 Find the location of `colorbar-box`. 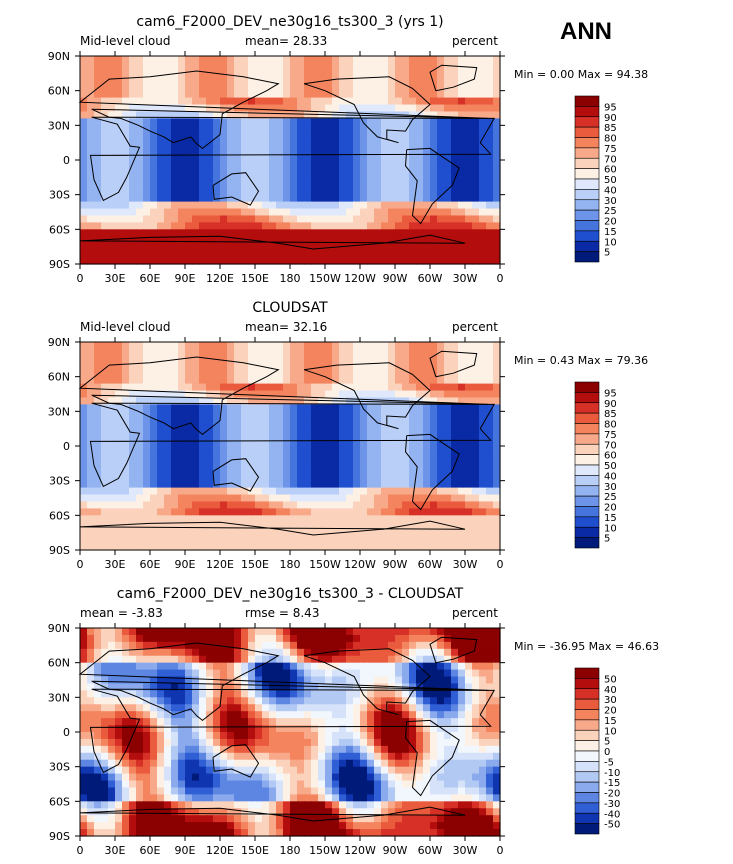

colorbar-box is located at coordinates (587, 257).